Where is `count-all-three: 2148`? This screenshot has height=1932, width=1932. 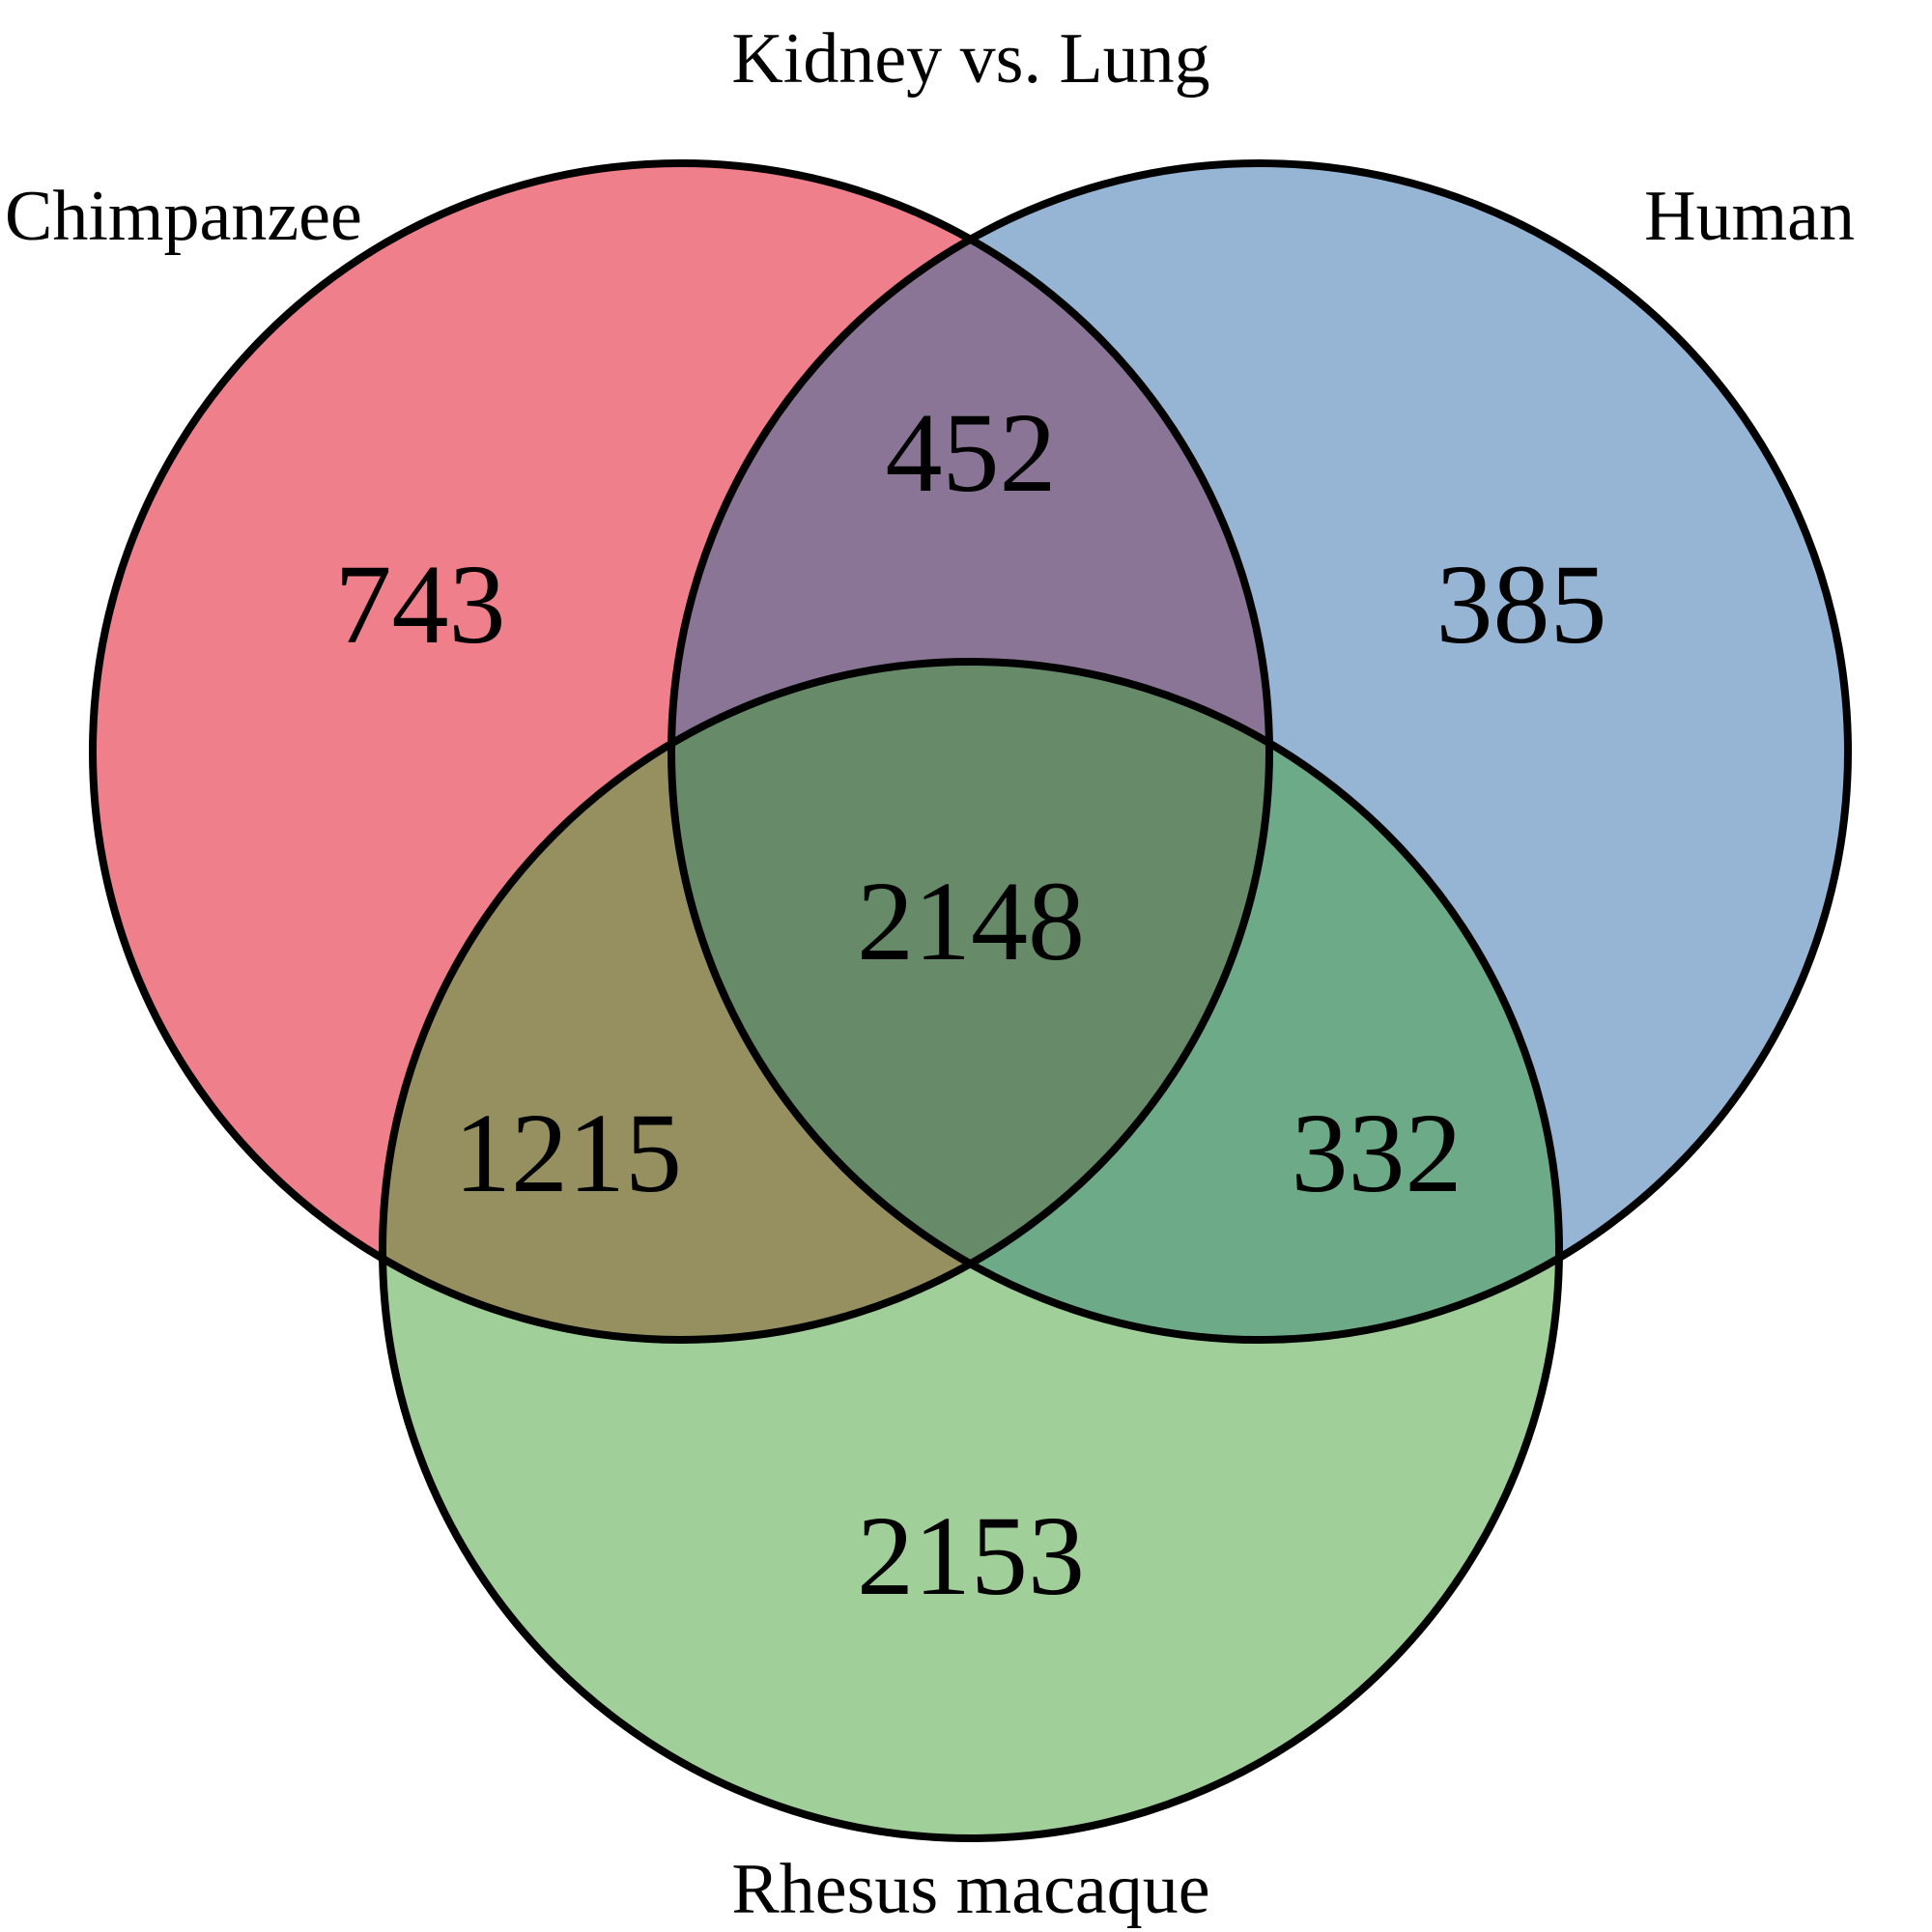
count-all-three: 2148 is located at coordinates (971, 921).